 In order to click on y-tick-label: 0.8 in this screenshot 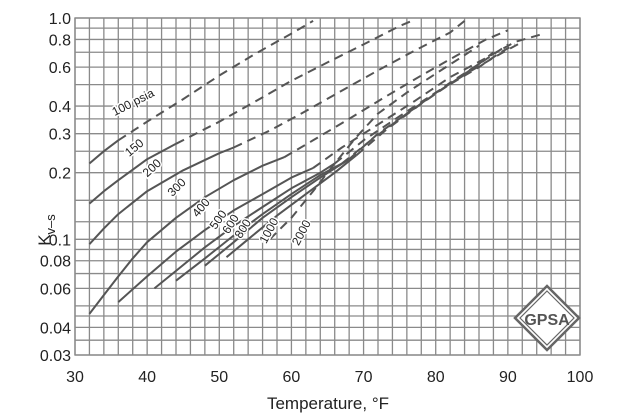, I will do `click(60, 40)`.